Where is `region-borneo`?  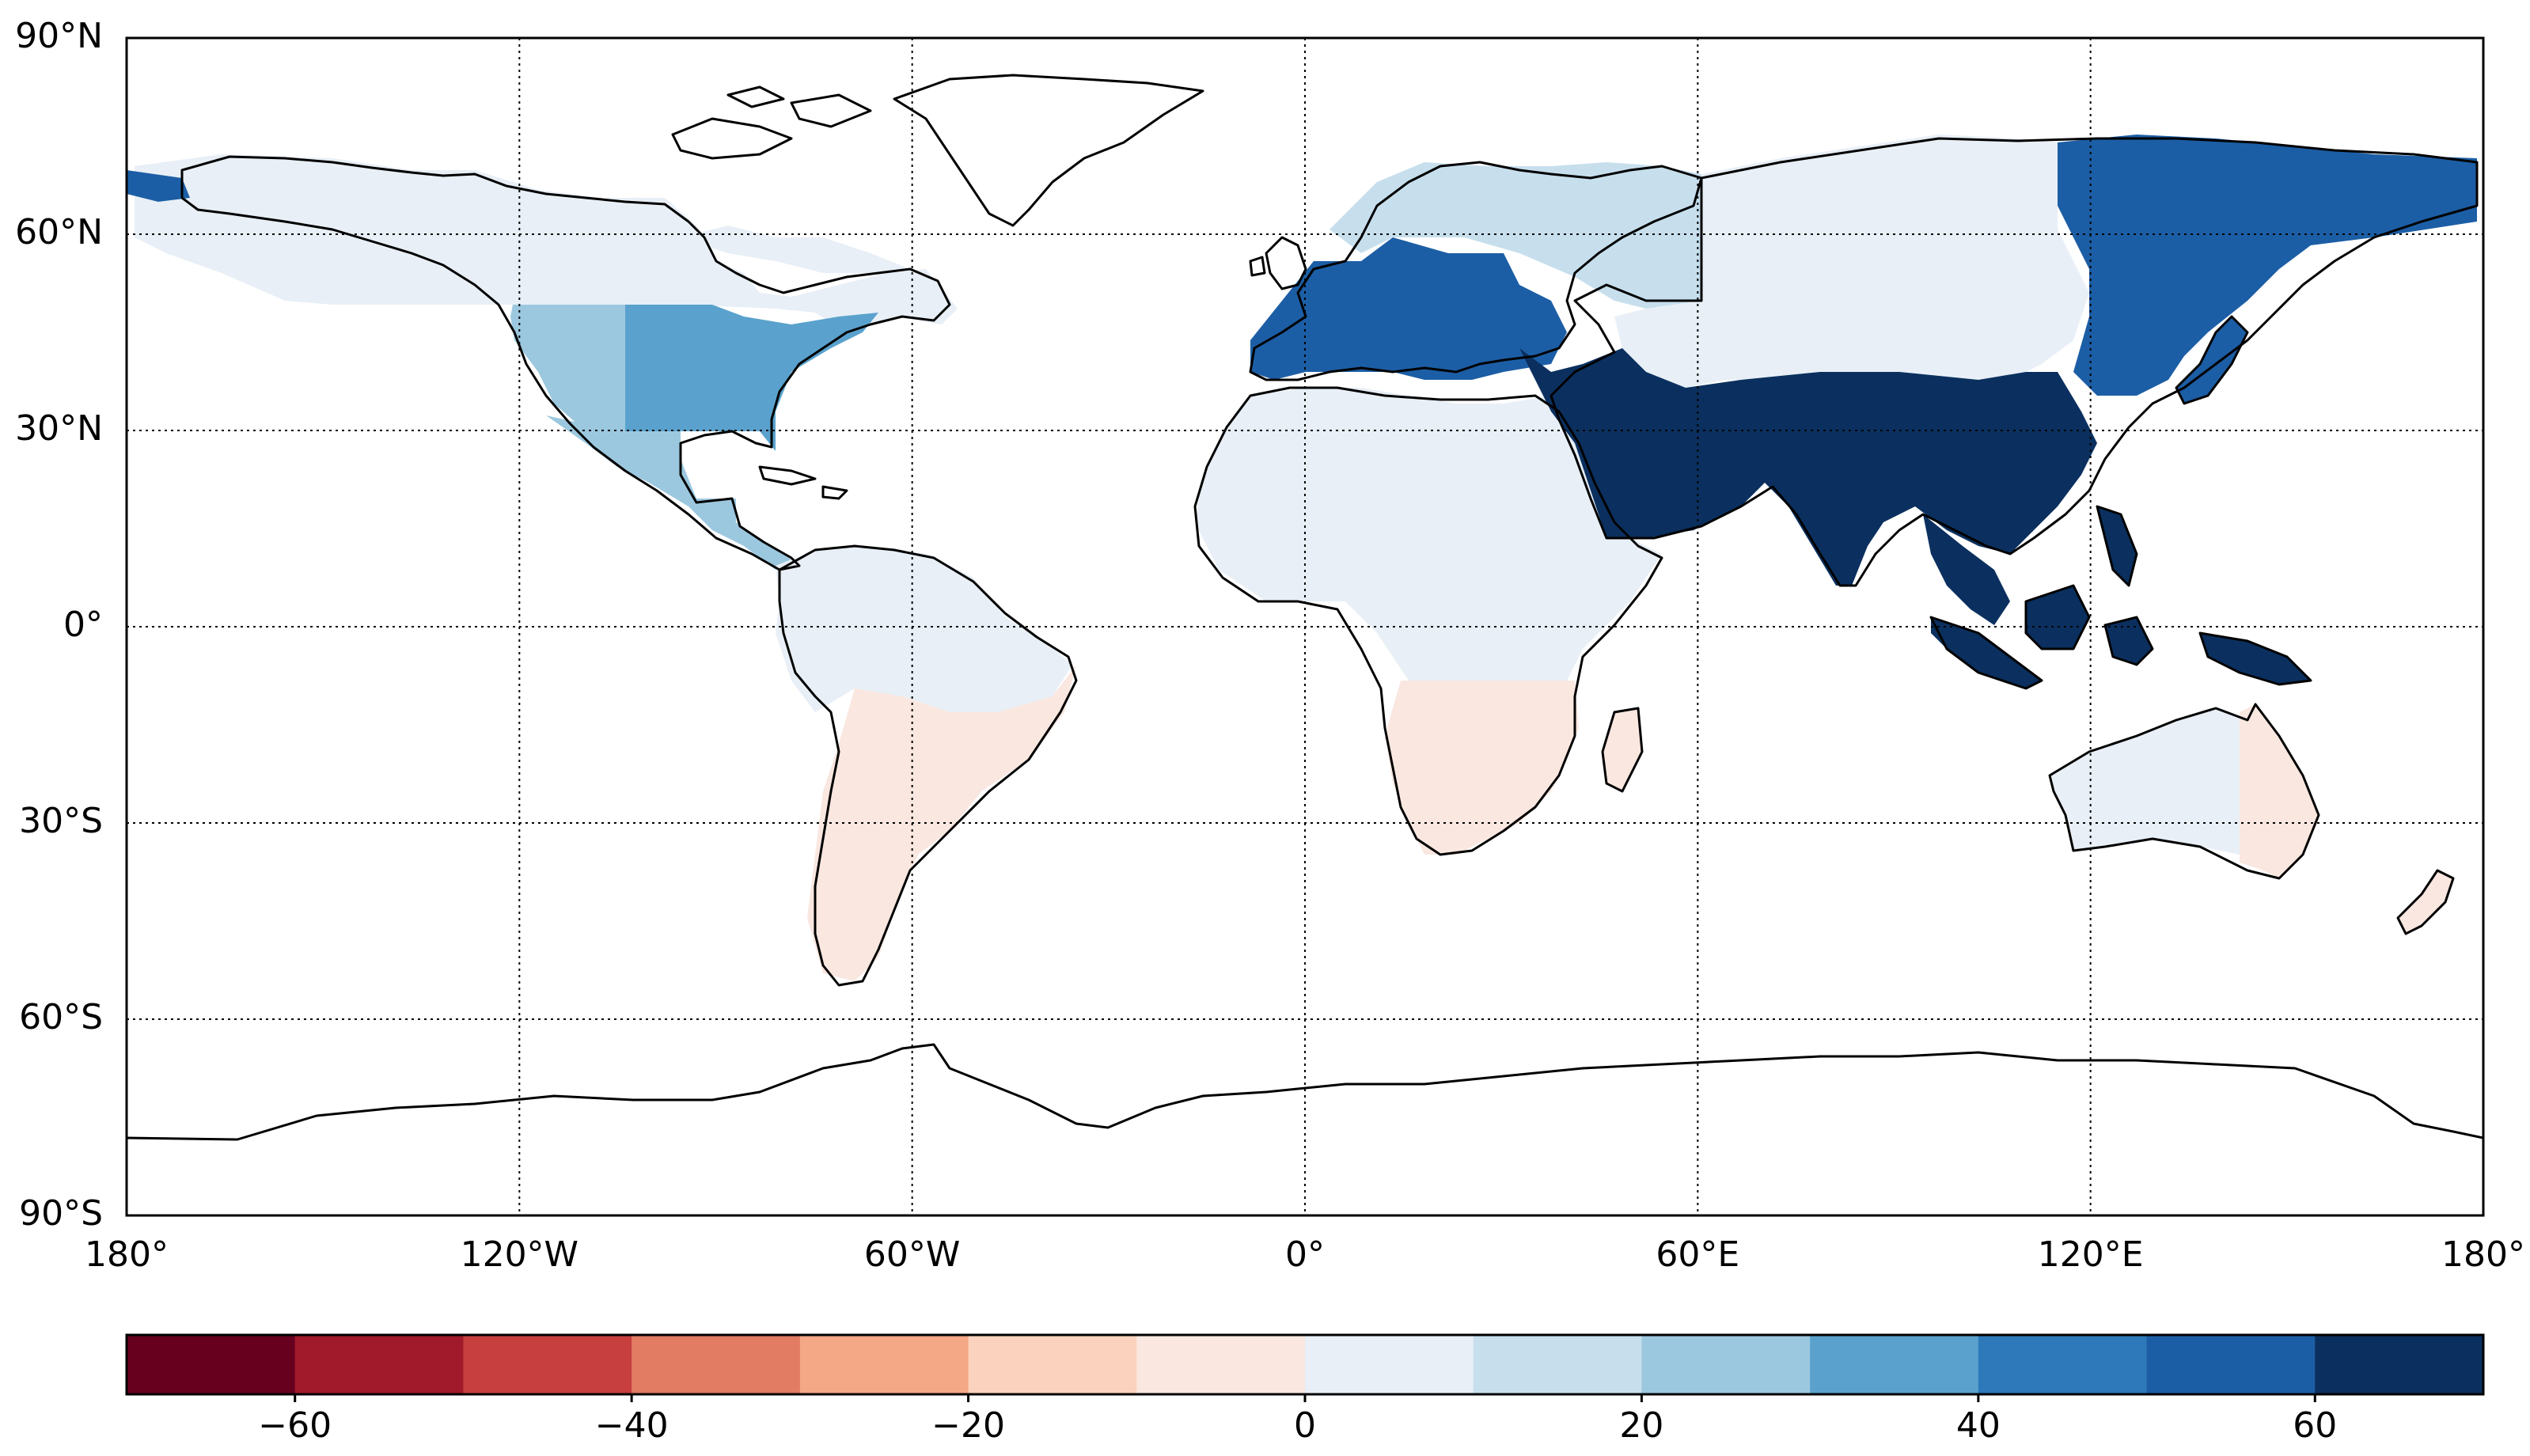 region-borneo is located at coordinates (2057, 617).